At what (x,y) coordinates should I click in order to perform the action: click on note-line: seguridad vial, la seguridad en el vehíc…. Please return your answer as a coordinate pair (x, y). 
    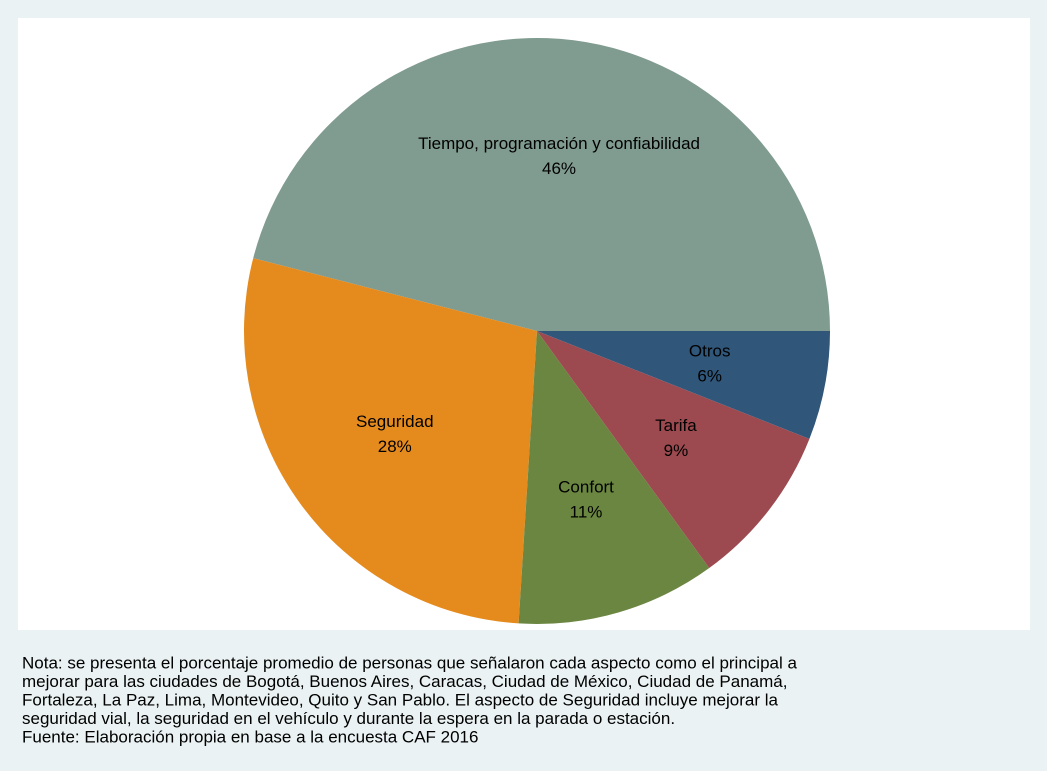
    Looking at the image, I should click on (348, 718).